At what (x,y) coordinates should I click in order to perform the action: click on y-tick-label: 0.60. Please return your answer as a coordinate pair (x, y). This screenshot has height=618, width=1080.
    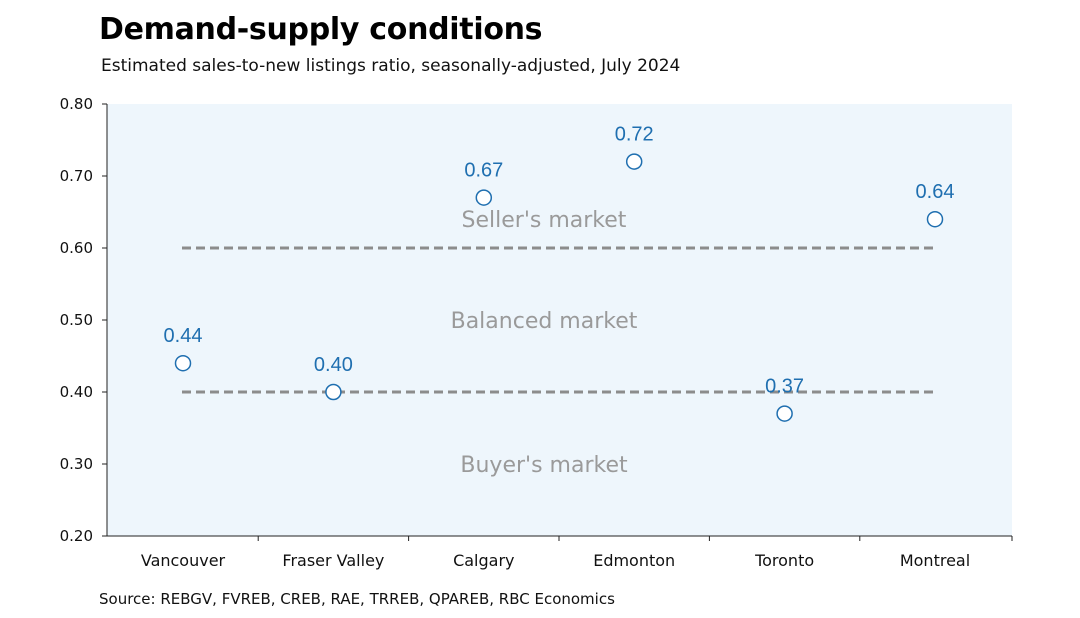
    Looking at the image, I should click on (76, 248).